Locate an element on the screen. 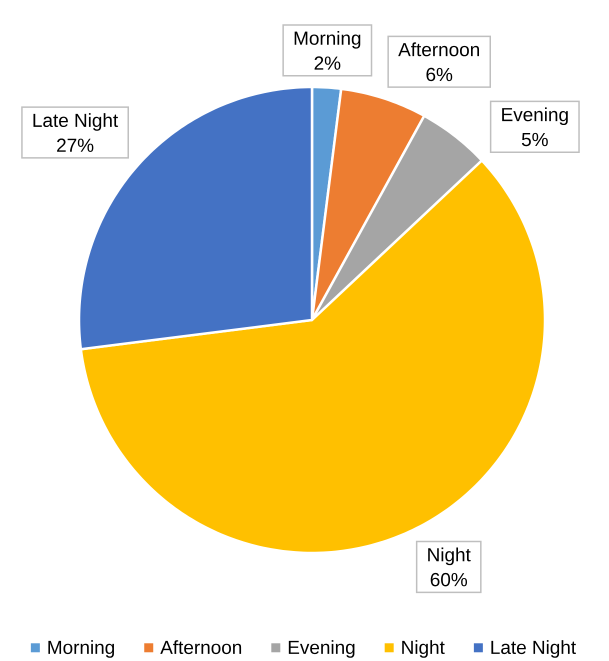 The height and width of the screenshot is (661, 609). legend-label: Afternoon is located at coordinates (201, 647).